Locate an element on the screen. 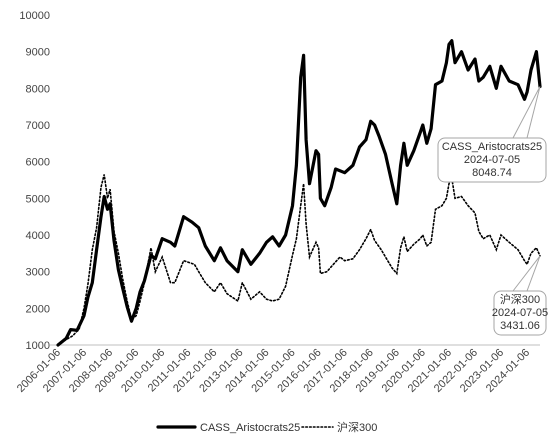 The image size is (554, 445). y-tick-label: 2000 is located at coordinates (38, 309).